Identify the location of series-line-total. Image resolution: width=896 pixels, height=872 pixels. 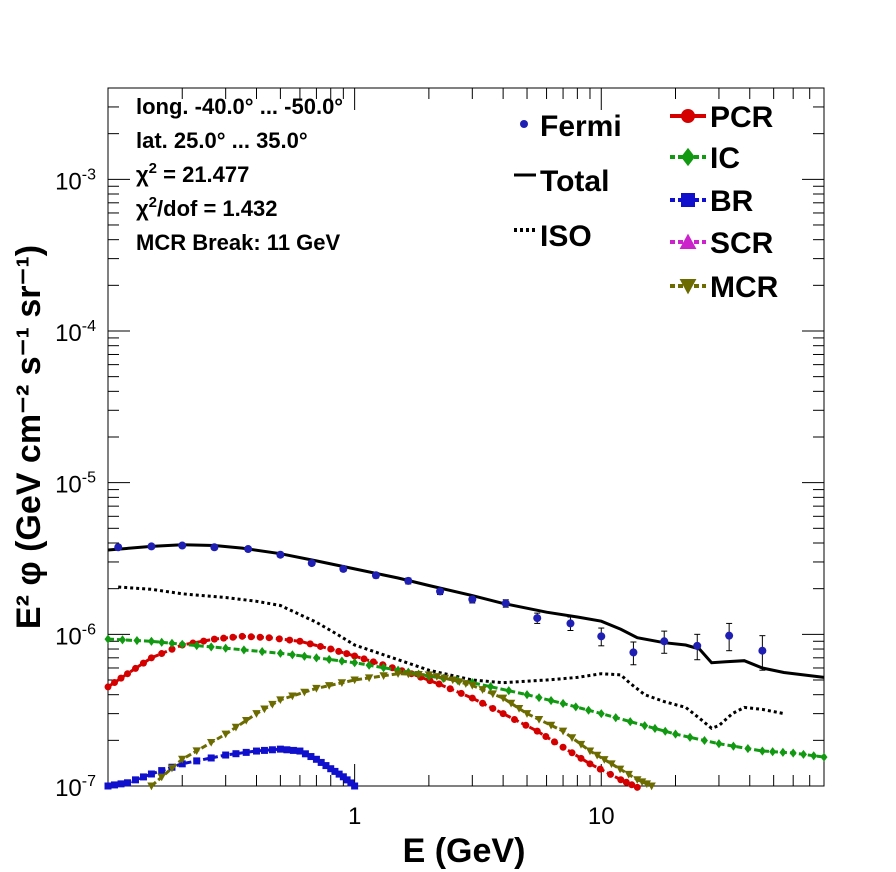
(466, 611).